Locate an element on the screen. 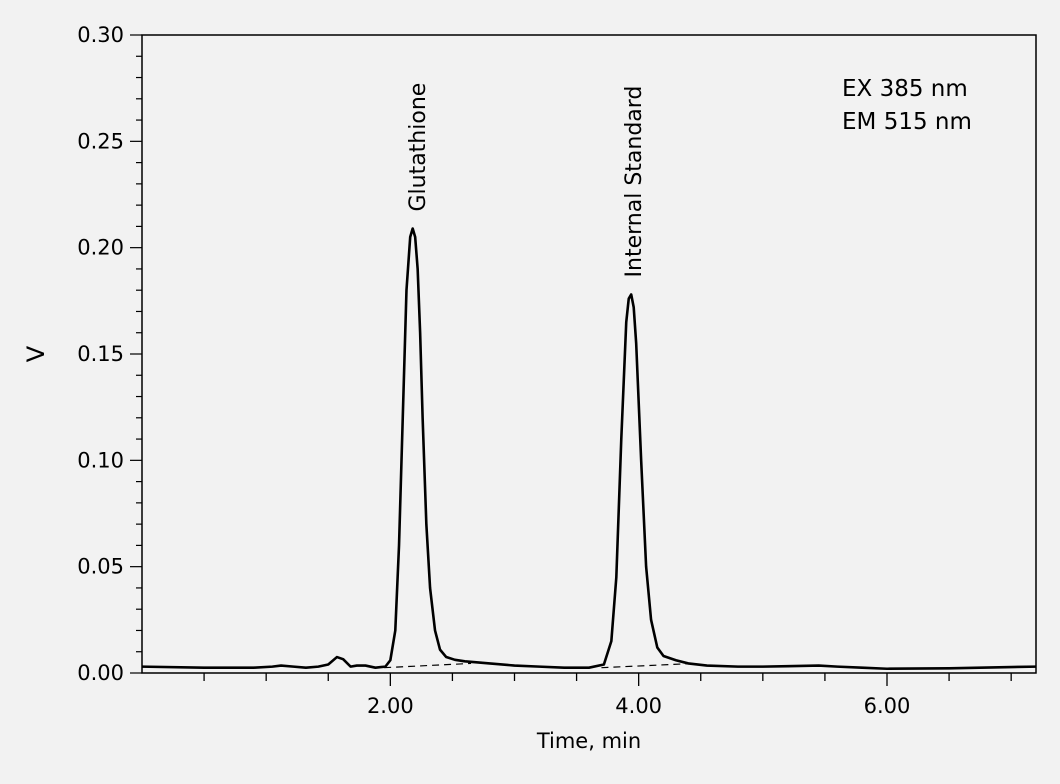  y-tick-label: 0.00 is located at coordinates (100, 673).